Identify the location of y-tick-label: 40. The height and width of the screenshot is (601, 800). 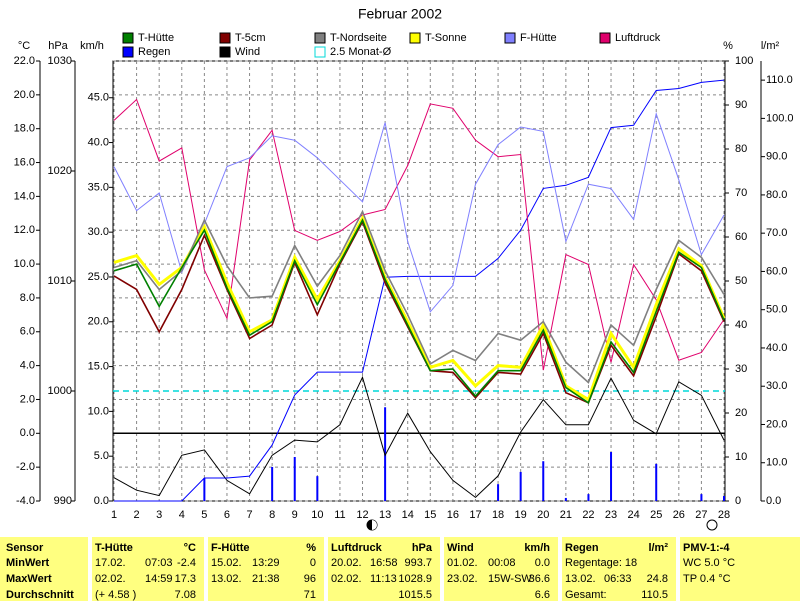
(741, 325).